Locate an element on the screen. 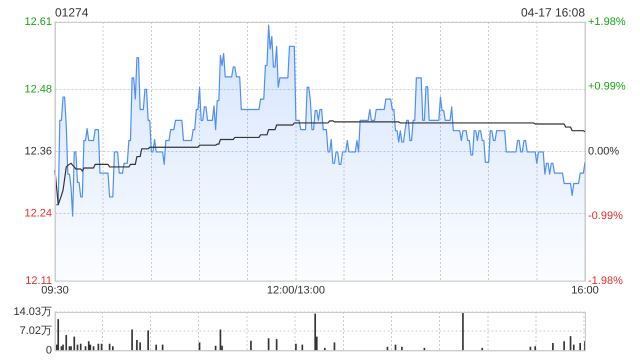 The height and width of the screenshot is (360, 640). y-tick-label: 0 is located at coordinates (49, 350).